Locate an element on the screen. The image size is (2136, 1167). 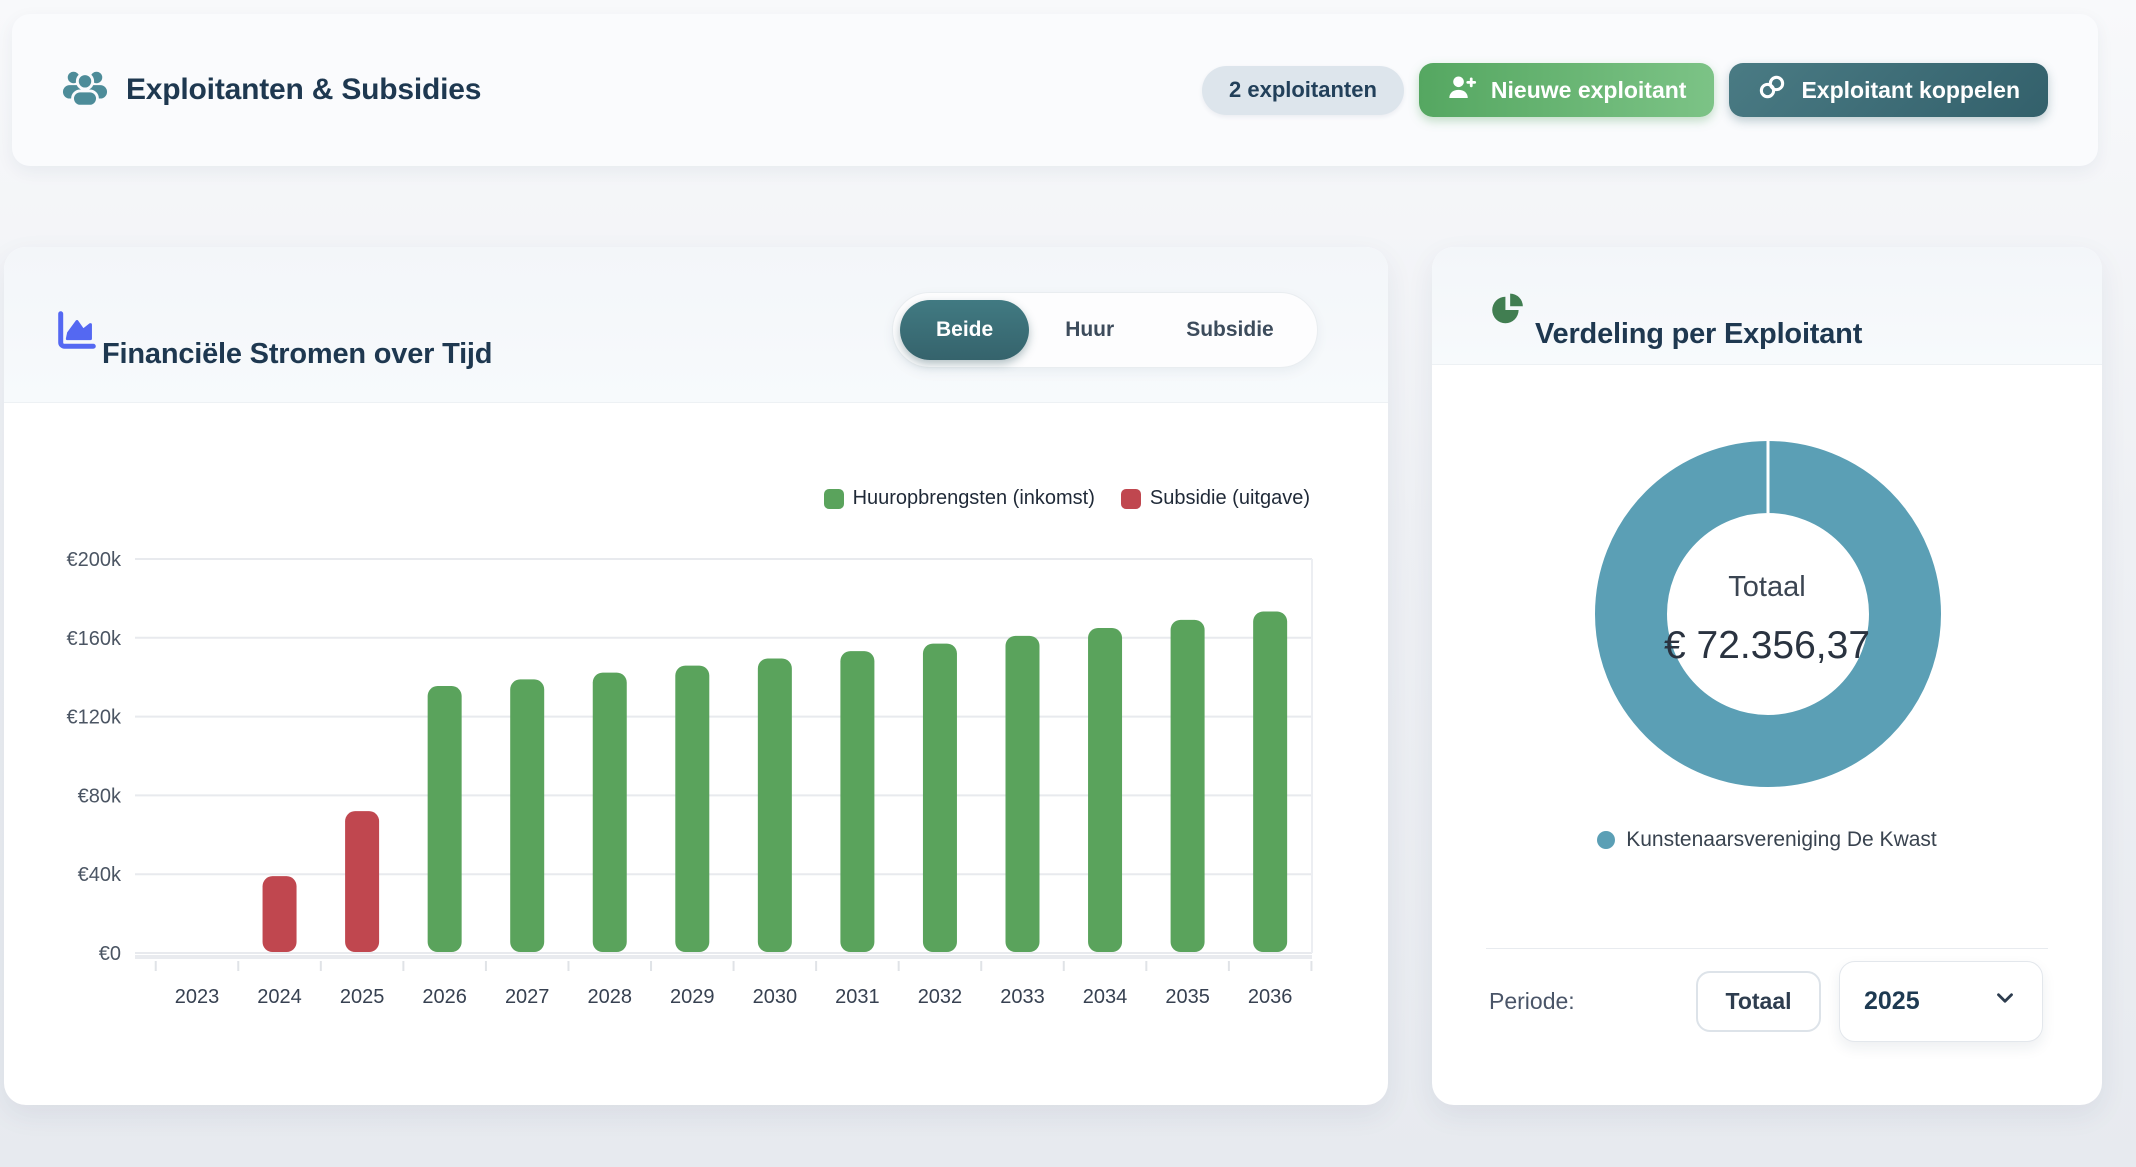
users-icon is located at coordinates (85, 90).